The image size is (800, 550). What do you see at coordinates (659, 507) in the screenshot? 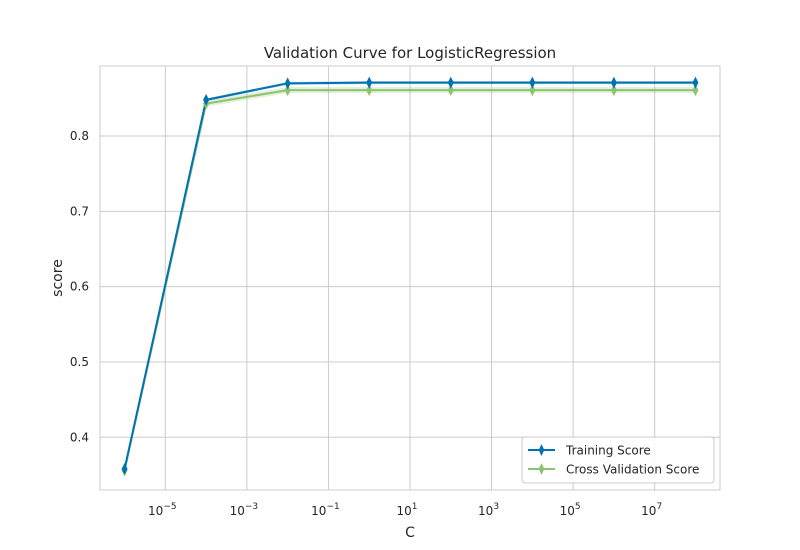
I see `x-tick-exponent: 7` at bounding box center [659, 507].